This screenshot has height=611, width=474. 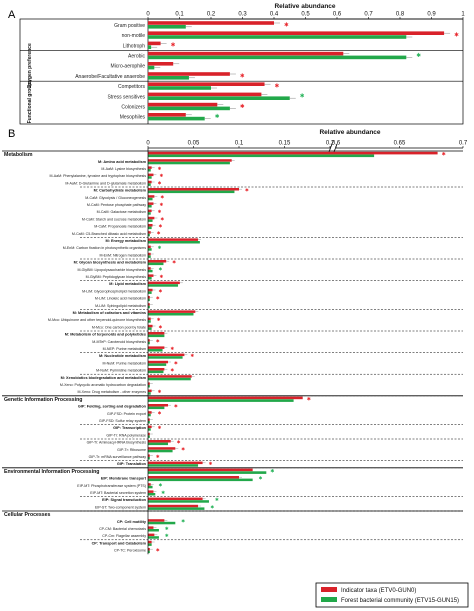 I want to click on panel-b-row-label: GIP-Tr: mRNA surveillance pathway, so click(x=118, y=457).